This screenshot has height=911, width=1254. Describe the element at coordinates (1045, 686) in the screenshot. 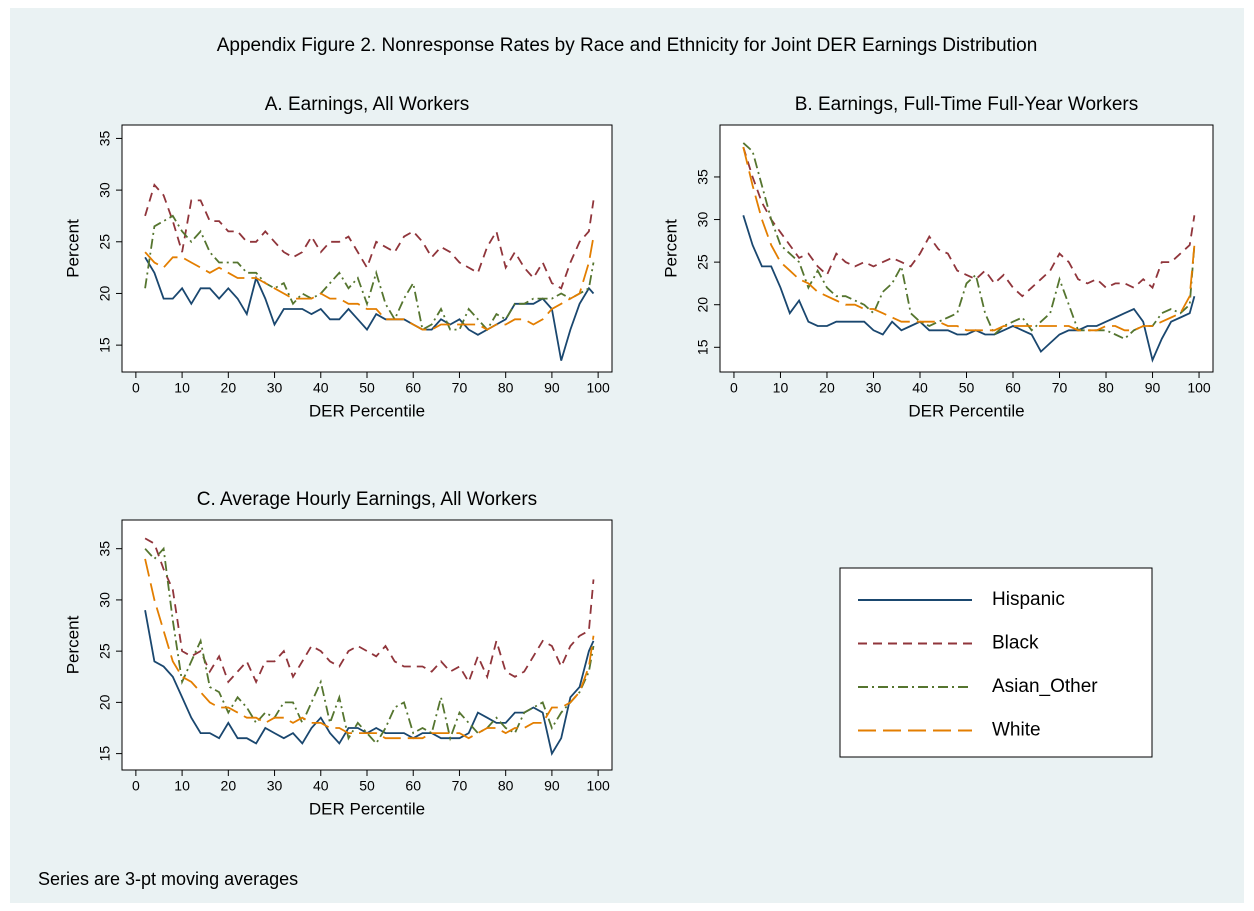

I see `legend-label: Asian_Other` at that location.